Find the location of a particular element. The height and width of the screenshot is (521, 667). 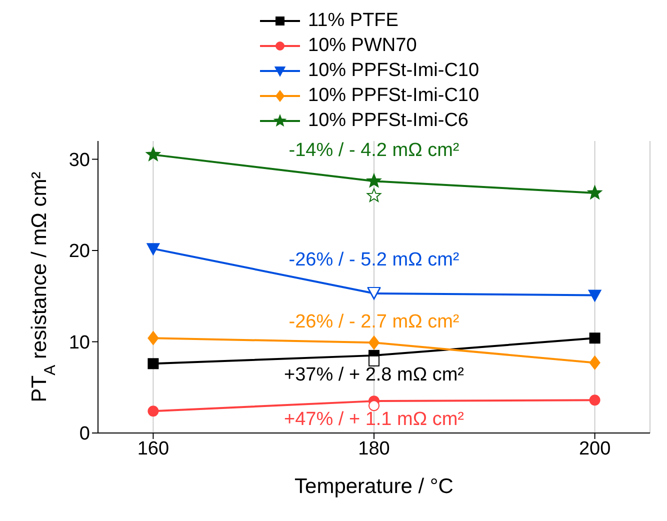

annotation: +47% / + 1.1 mΩ cm² is located at coordinates (374, 419).